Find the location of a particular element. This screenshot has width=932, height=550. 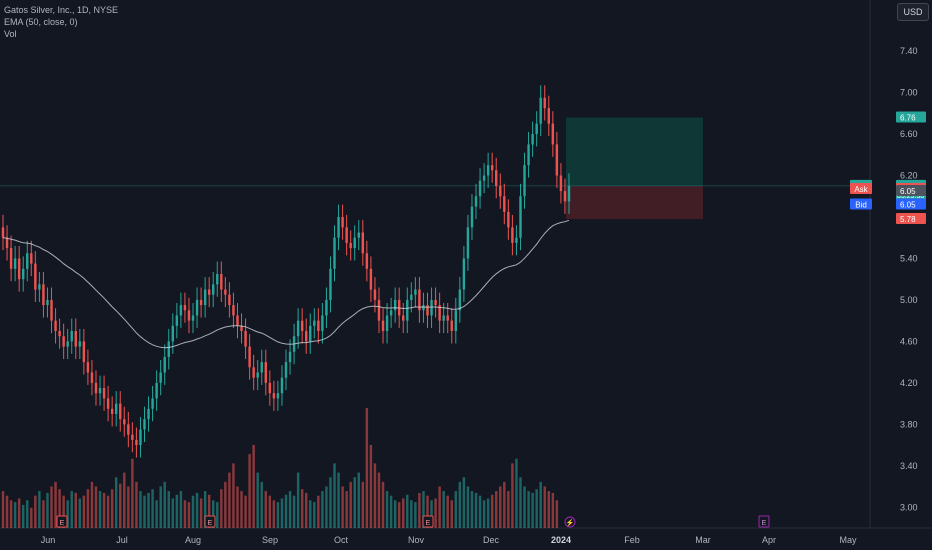

x-tick-label: 2024 is located at coordinates (561, 540).